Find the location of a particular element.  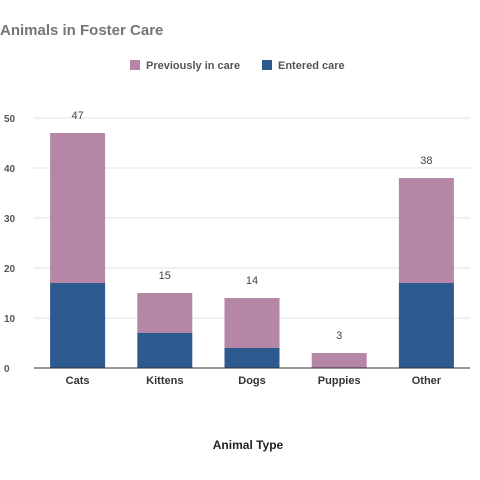

data-label-total: 3 is located at coordinates (339, 336).